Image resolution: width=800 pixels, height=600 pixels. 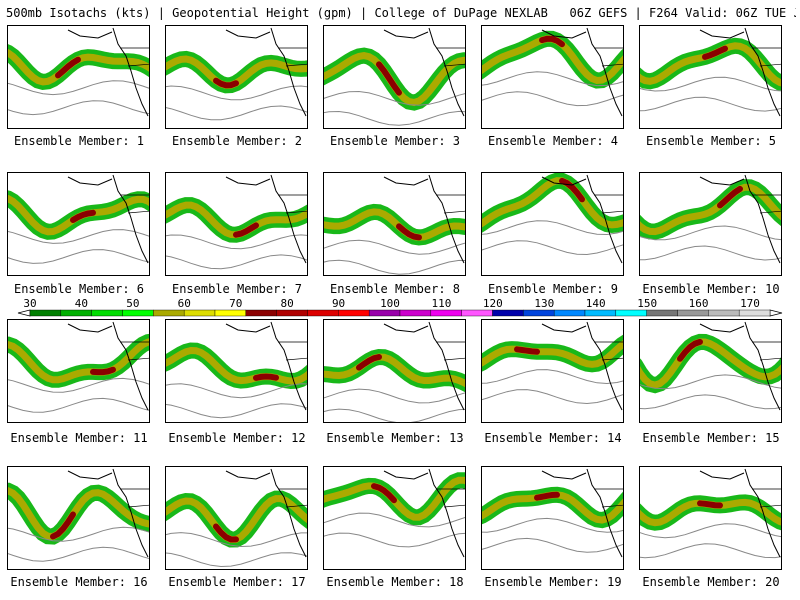 I want to click on colorbar-tick-label: 150, so click(x=647, y=304).